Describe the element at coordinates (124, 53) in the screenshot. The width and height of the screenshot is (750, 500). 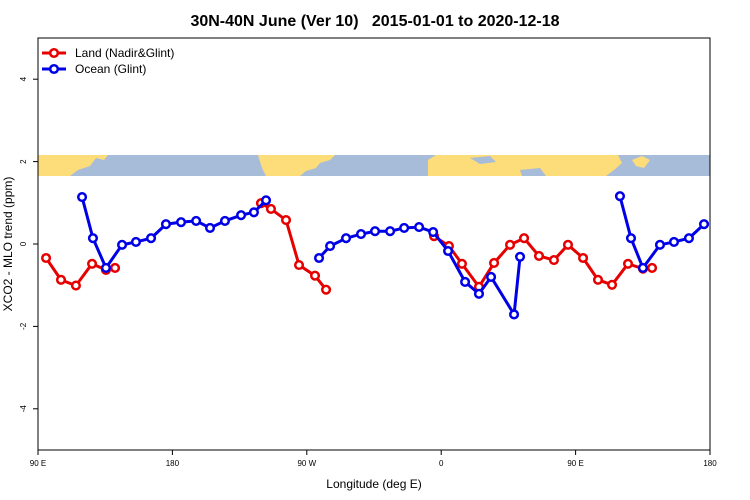
I see `legend-label: Land (Nadir&Glint)` at that location.